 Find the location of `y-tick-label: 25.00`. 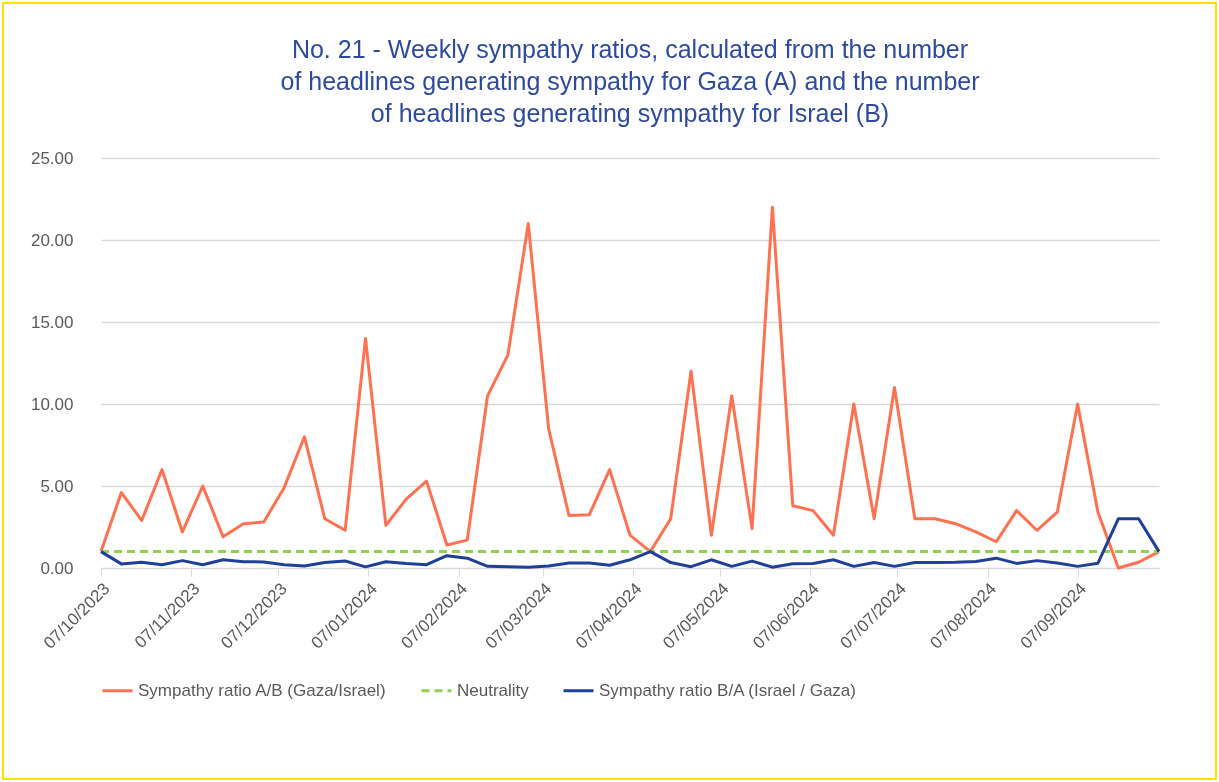

y-tick-label: 25.00 is located at coordinates (52, 158).